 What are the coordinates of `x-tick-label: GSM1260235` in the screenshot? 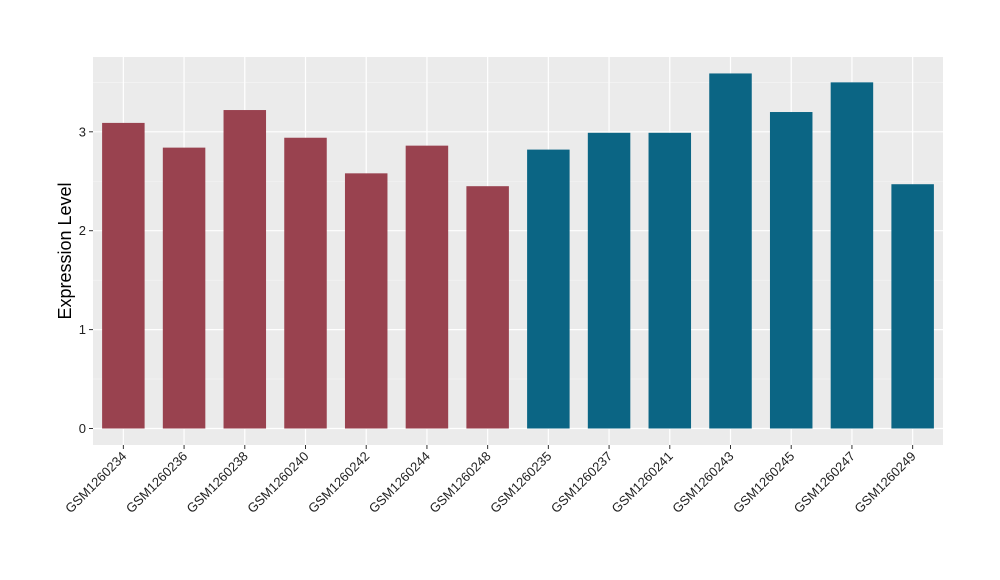 It's located at (520, 482).